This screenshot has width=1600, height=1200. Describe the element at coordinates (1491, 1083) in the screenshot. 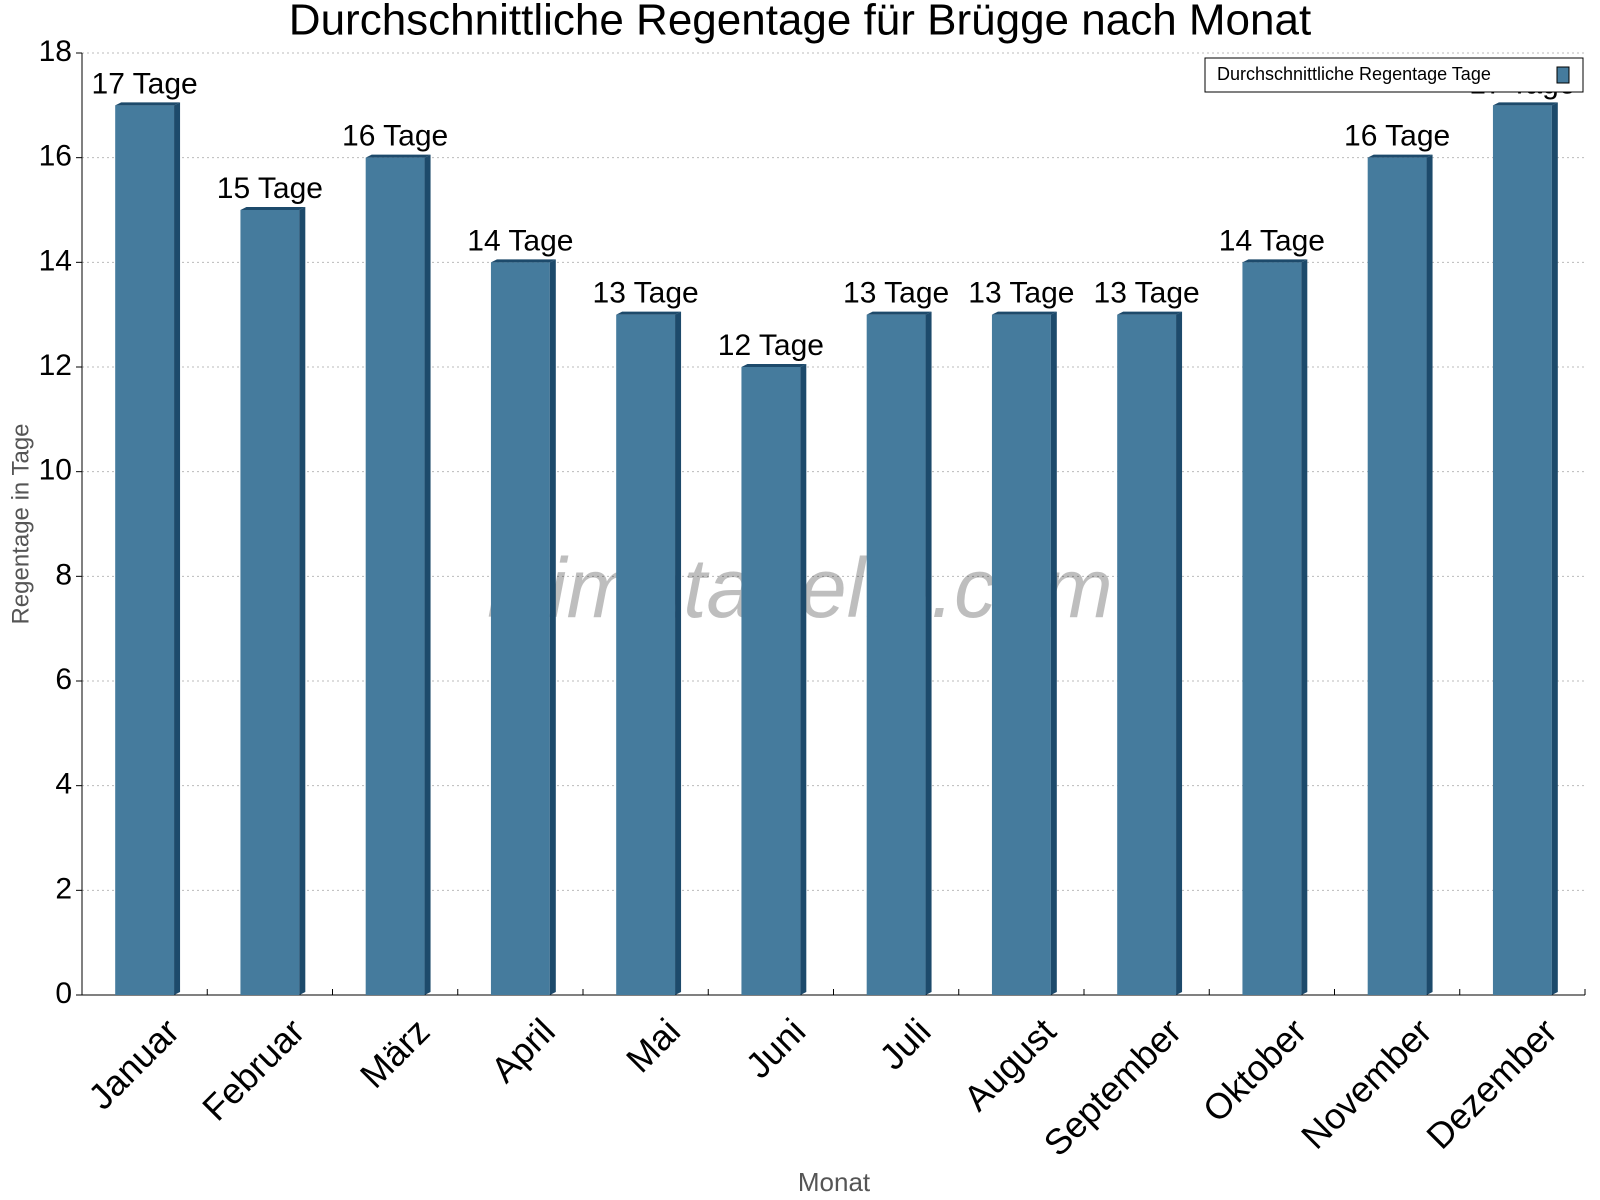

I see `x-tick-label: Dezember` at that location.